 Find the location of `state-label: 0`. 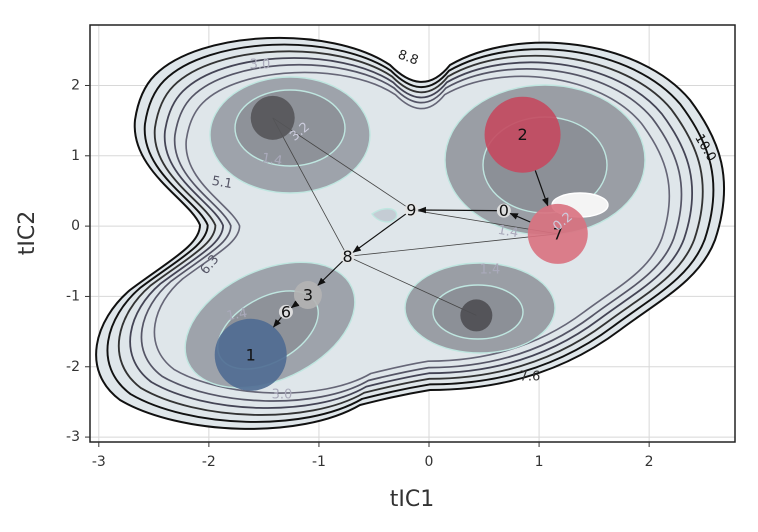

state-label: 0 is located at coordinates (504, 210).